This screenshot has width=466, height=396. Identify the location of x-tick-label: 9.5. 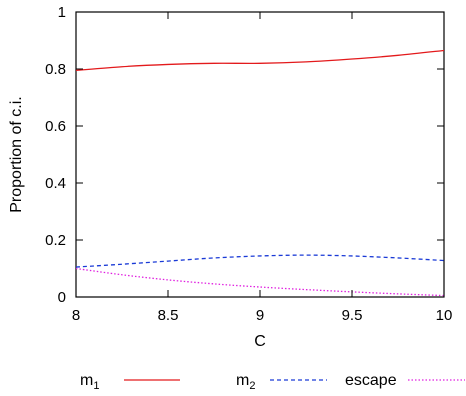
(352, 315).